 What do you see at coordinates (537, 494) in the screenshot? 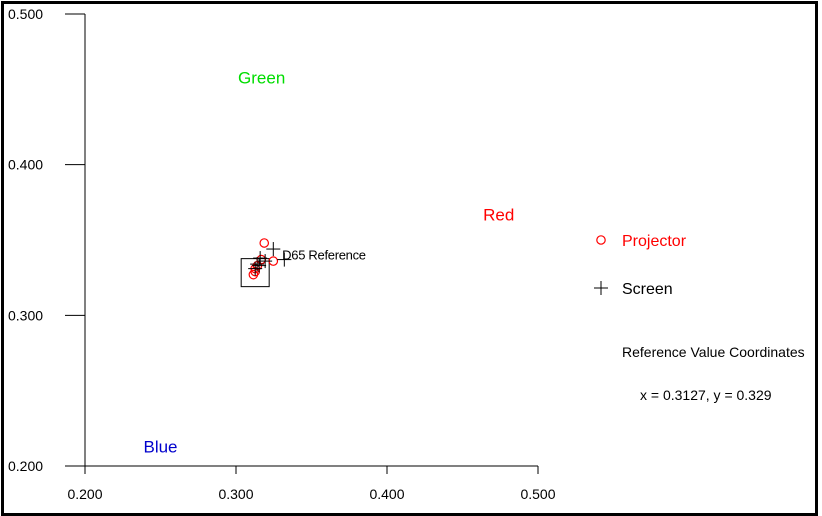
I see `x-tick-label: 0.500` at bounding box center [537, 494].